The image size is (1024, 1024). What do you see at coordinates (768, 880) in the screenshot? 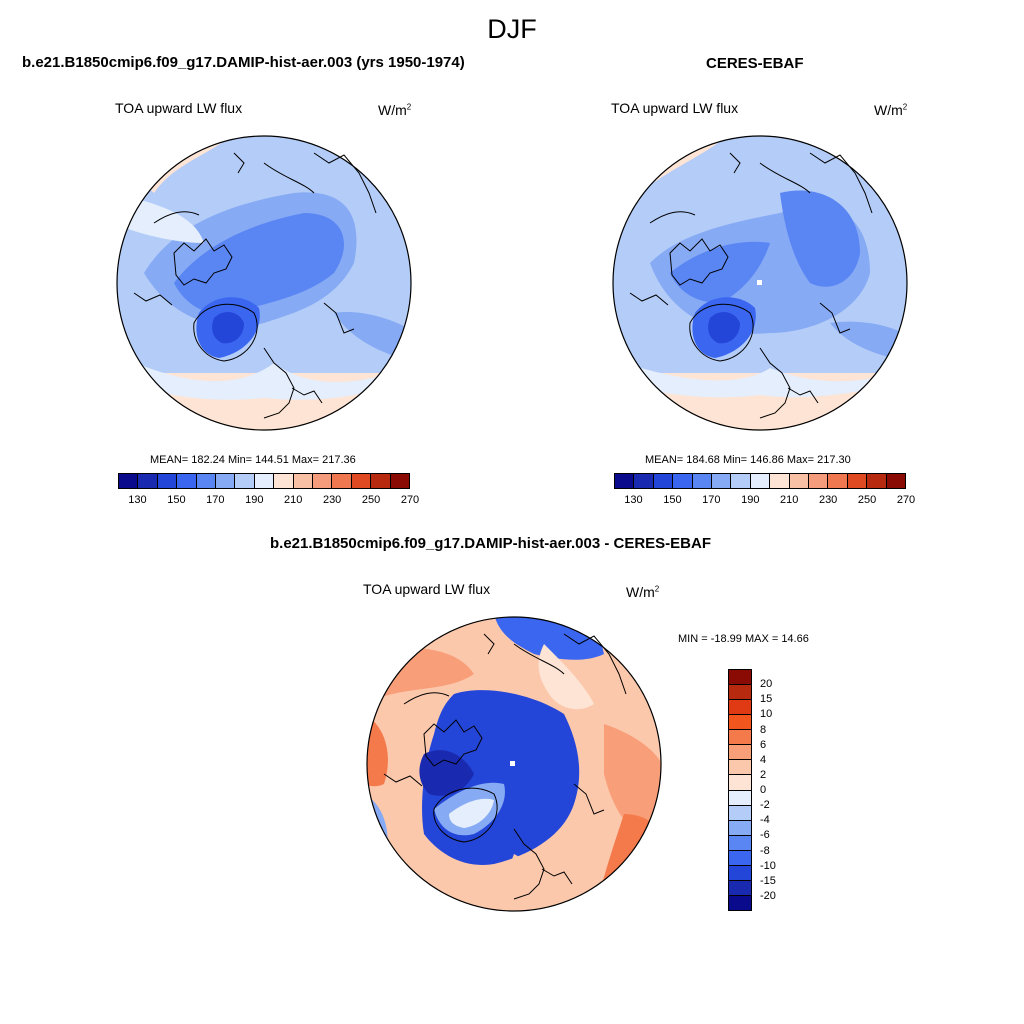
I see `diff-colorbar-tick-label: -15` at bounding box center [768, 880].